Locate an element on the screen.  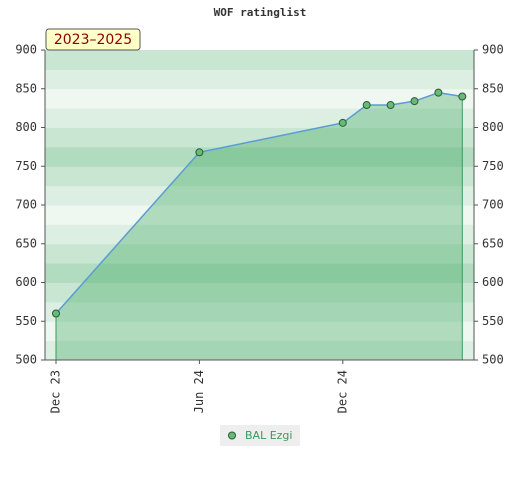
y-tick-label: 900 is located at coordinates (26, 50).